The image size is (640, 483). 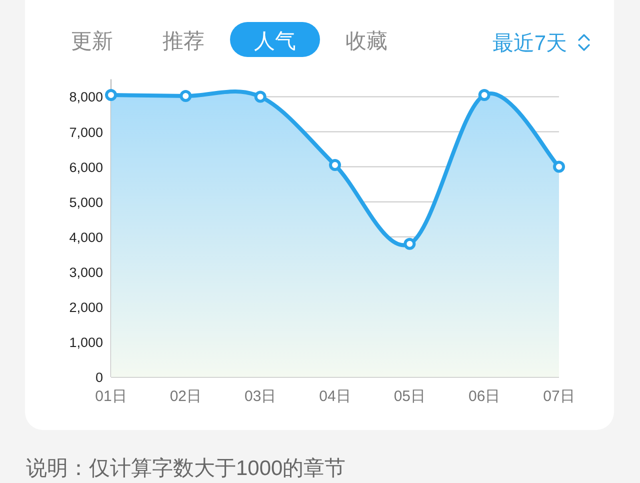 I want to click on y-tick-label: 8,000, so click(x=86, y=97).